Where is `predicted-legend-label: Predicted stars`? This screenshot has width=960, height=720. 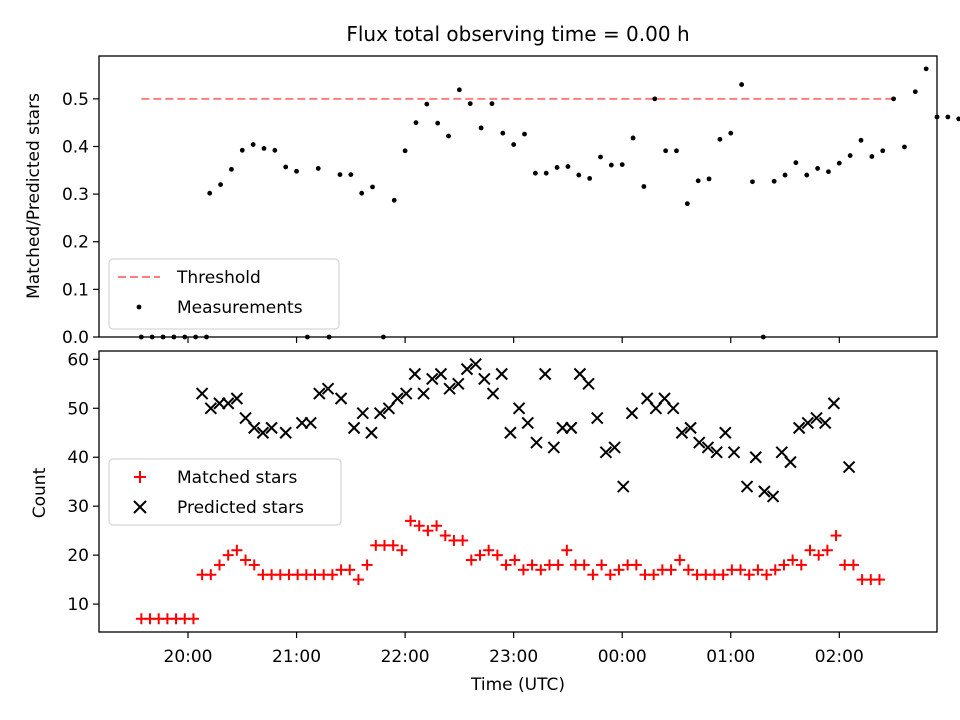 predicted-legend-label: Predicted stars is located at coordinates (240, 508).